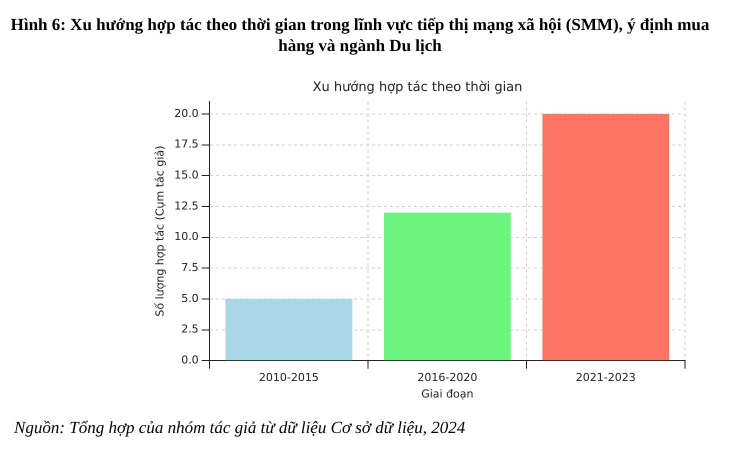 The width and height of the screenshot is (749, 455). What do you see at coordinates (447, 377) in the screenshot?
I see `x-tick-label: 2016-2020` at bounding box center [447, 377].